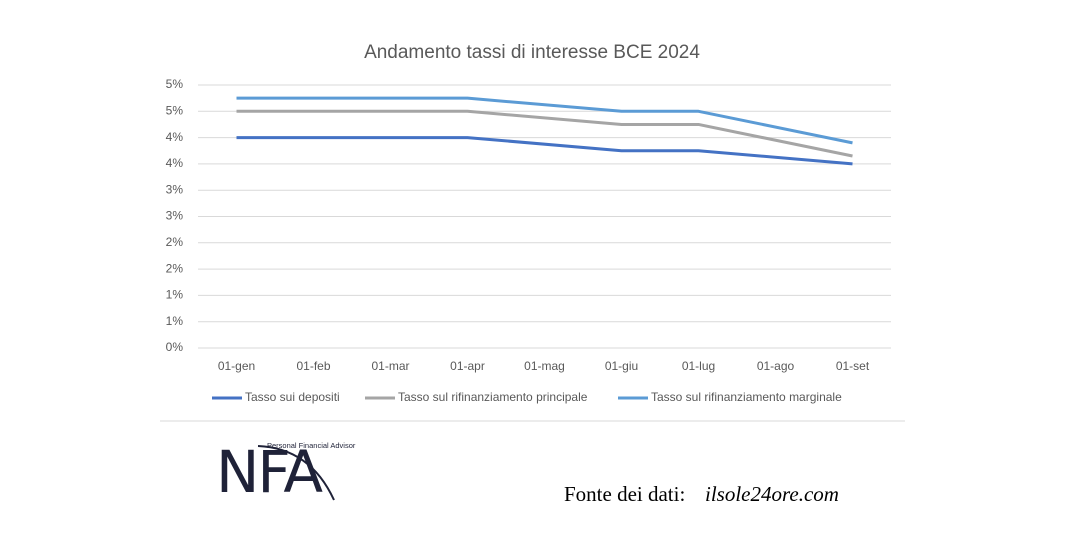 The height and width of the screenshot is (540, 1080). I want to click on logo-mark: NFA, so click(269, 472).